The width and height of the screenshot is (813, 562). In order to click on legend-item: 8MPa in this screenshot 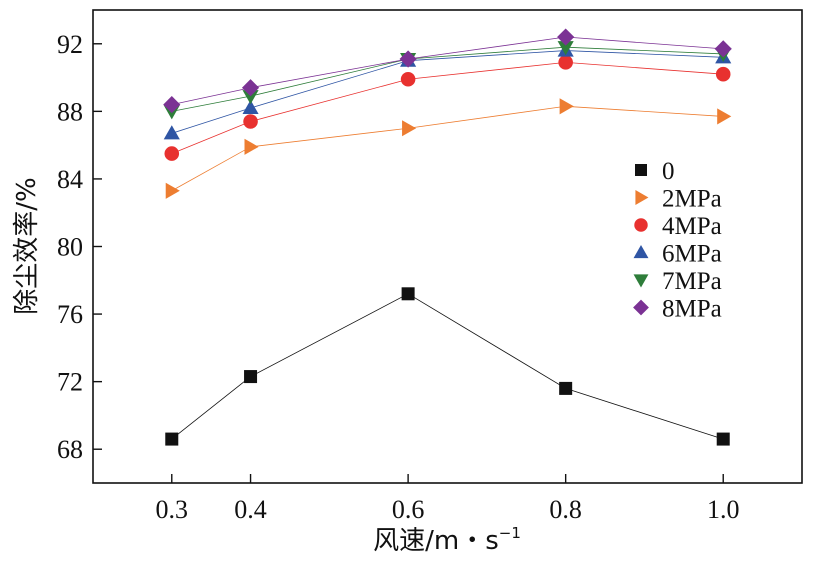, I will do `click(677, 309)`.